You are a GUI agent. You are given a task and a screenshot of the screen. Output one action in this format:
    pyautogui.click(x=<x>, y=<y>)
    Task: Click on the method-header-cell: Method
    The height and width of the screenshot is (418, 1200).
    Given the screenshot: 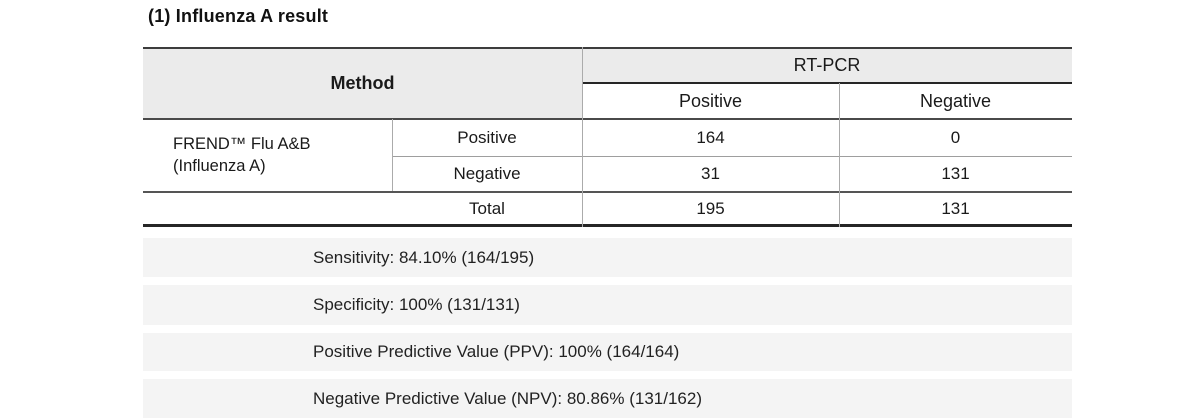 What is the action you would take?
    pyautogui.click(x=362, y=83)
    